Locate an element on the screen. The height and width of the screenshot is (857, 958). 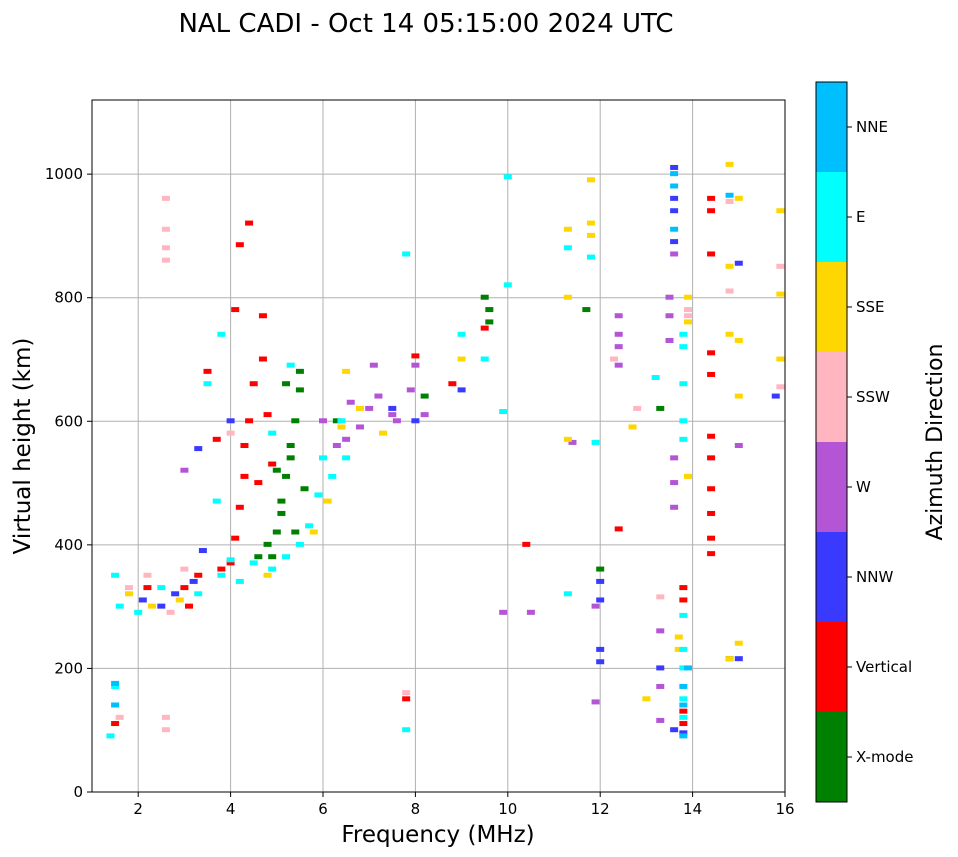
colorbar-tick-label: X-mode is located at coordinates (884, 757).